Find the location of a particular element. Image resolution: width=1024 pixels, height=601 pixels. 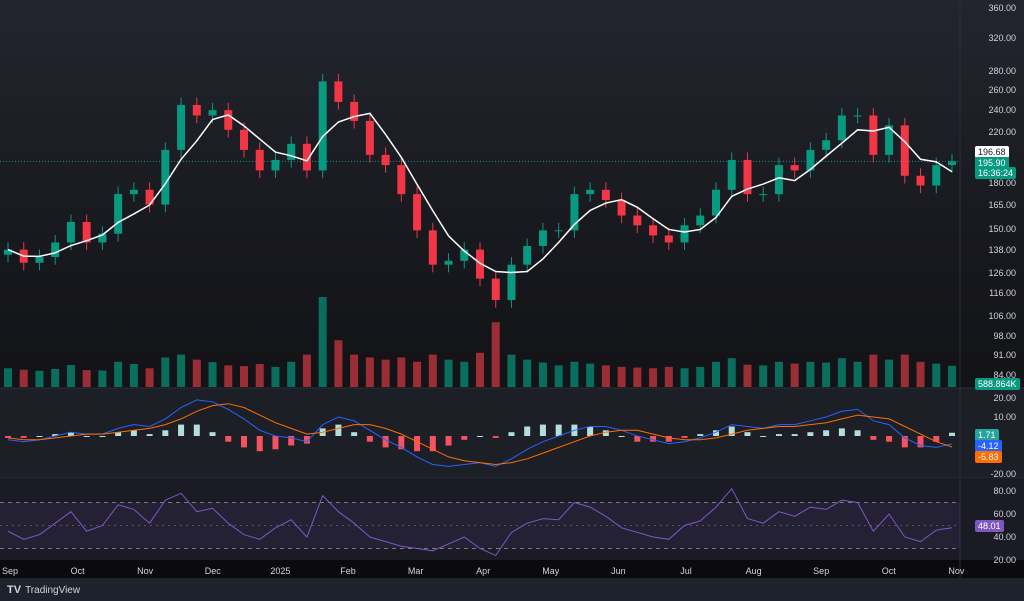

price-tick-label: 91.00 is located at coordinates (1004, 354).